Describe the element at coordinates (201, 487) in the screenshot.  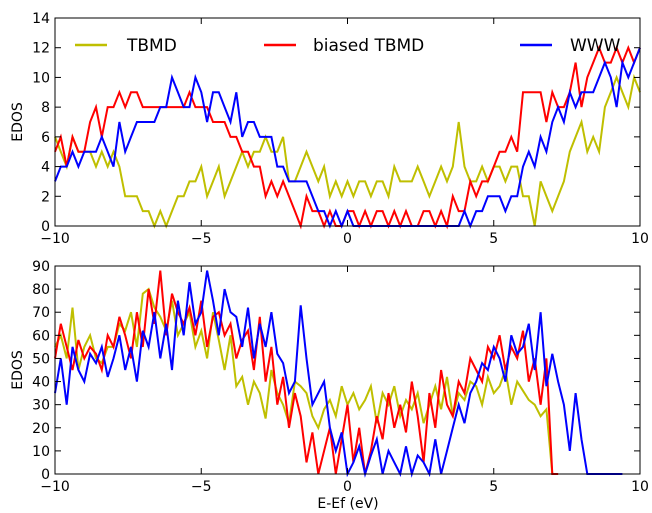
I see `bottom-x-tick-label: −5` at that location.